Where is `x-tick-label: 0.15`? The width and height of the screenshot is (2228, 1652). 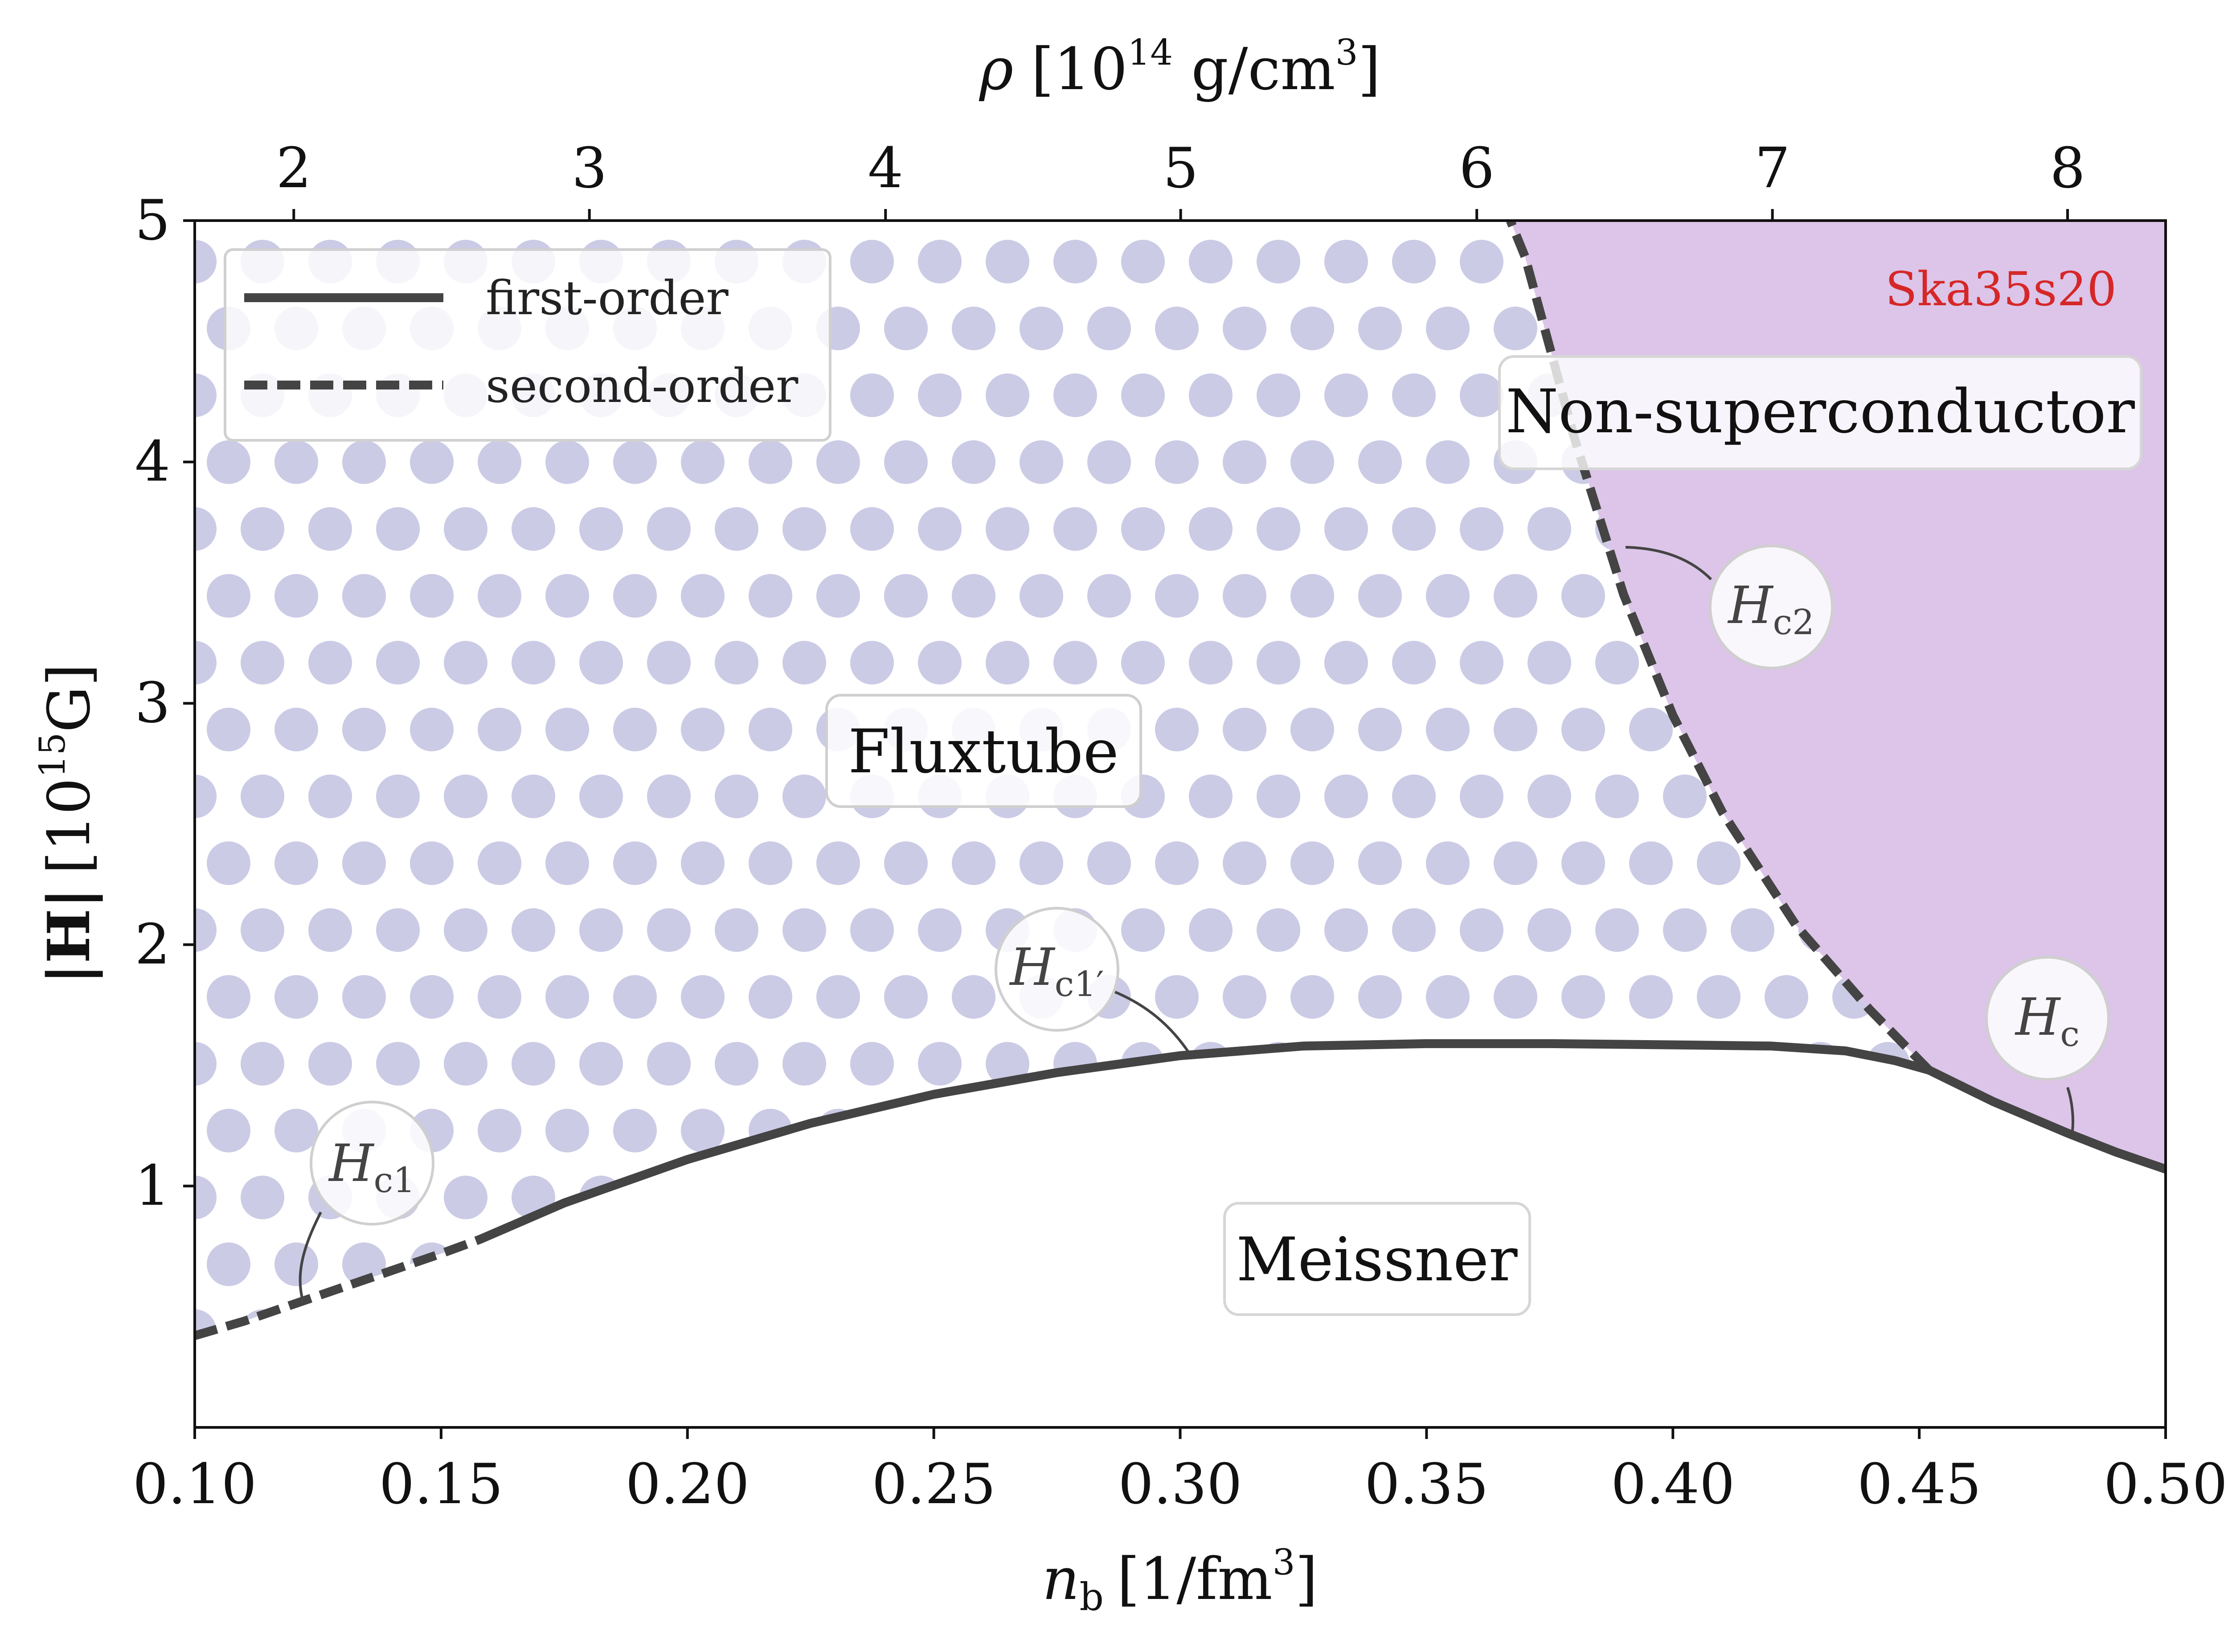
x-tick-label: 0.15 is located at coordinates (441, 1484).